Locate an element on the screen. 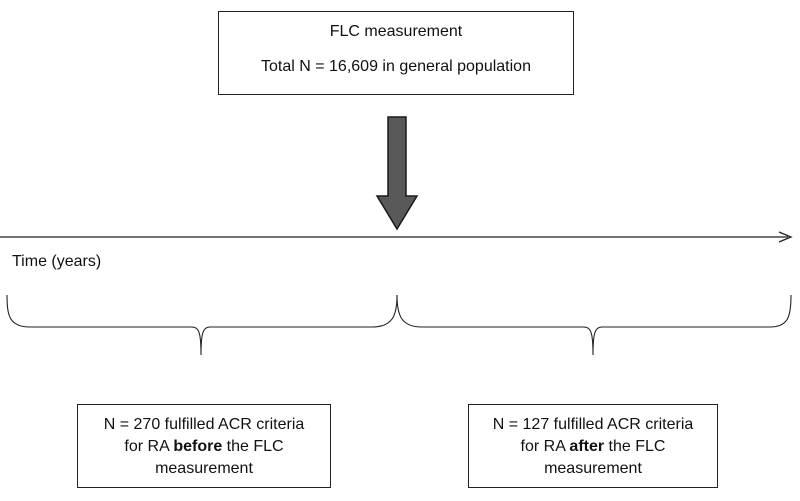 The width and height of the screenshot is (800, 501). after-measurement-text: measurement is located at coordinates (593, 468).